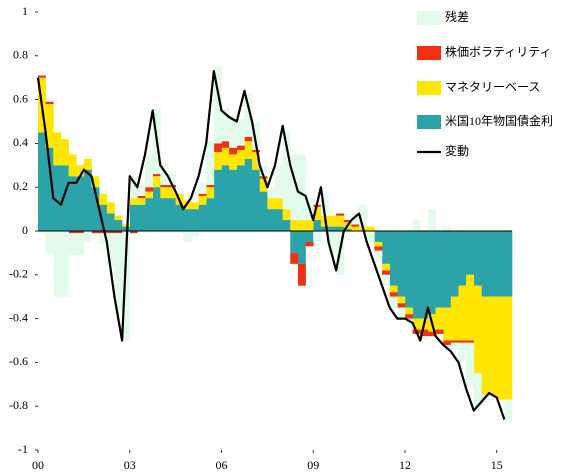 The width and height of the screenshot is (582, 475). I want to click on legend-label: 株価ボラティリティ, so click(498, 51).